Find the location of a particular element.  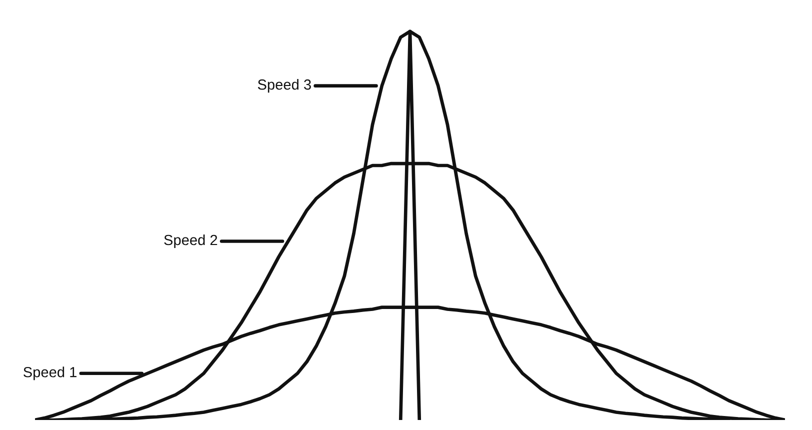

legend-label: Speed 2 is located at coordinates (191, 241).